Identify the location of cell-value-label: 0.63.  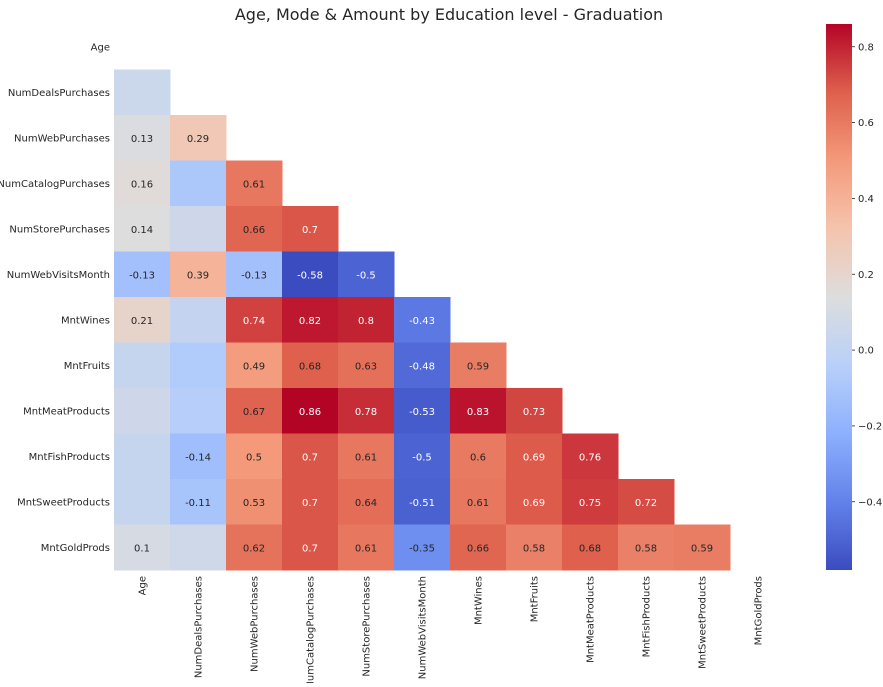
(366, 366).